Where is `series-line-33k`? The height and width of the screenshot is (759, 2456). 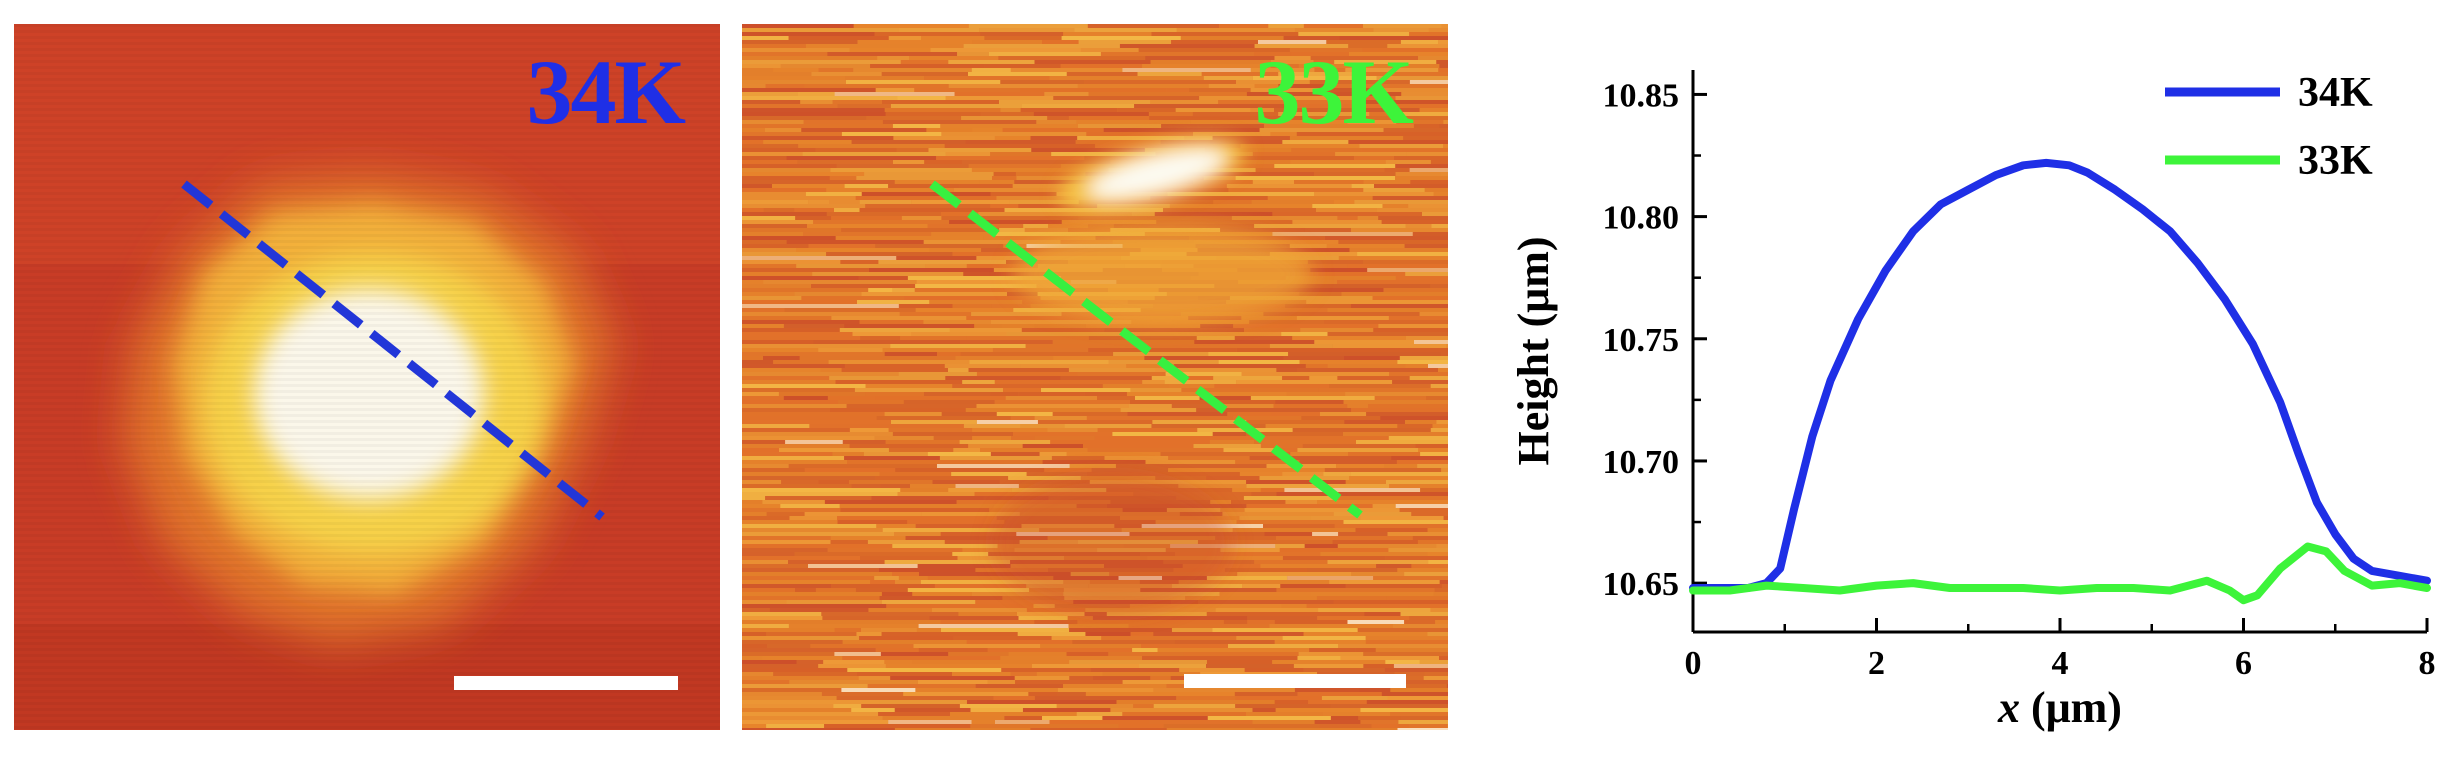
series-line-33k is located at coordinates (2060, 574).